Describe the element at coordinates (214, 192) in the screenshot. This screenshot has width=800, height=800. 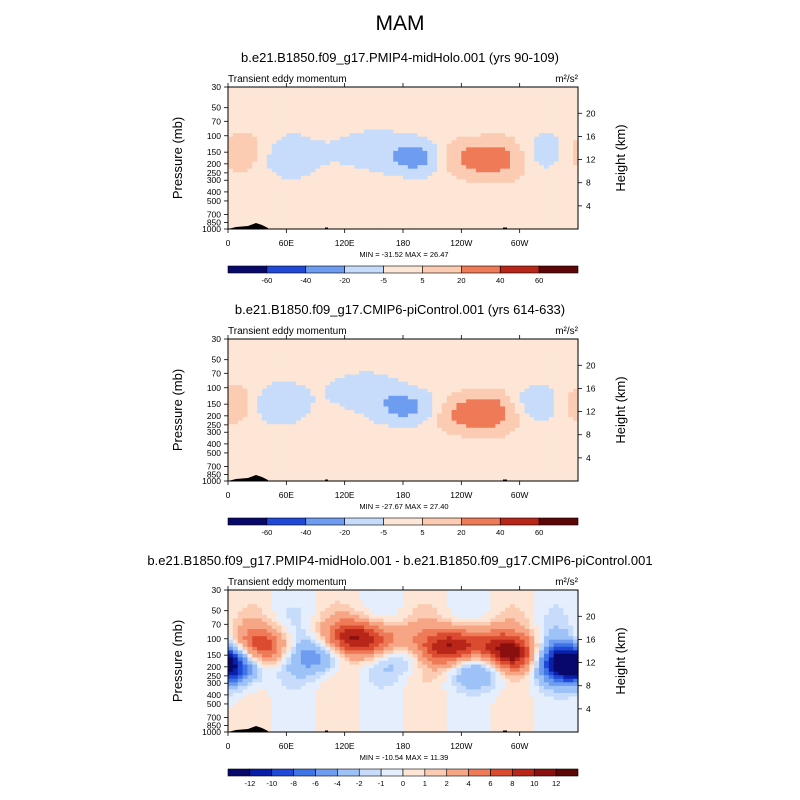
I see `y-tick-label: 400` at that location.